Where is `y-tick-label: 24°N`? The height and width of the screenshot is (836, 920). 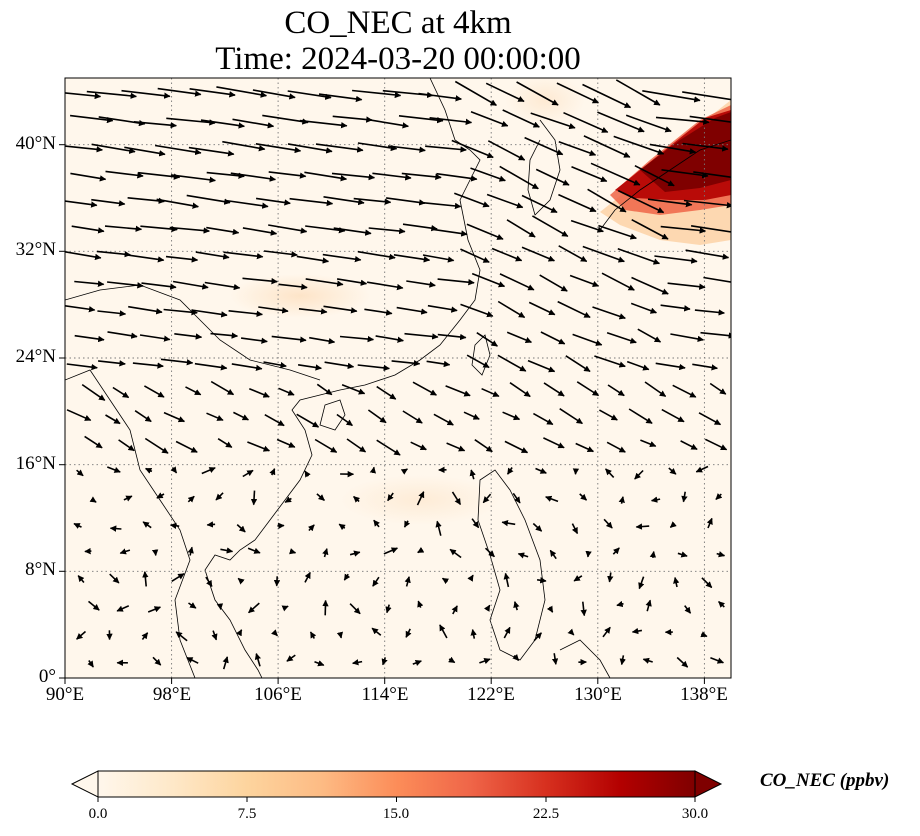
y-tick-label: 24°N is located at coordinates (35, 356).